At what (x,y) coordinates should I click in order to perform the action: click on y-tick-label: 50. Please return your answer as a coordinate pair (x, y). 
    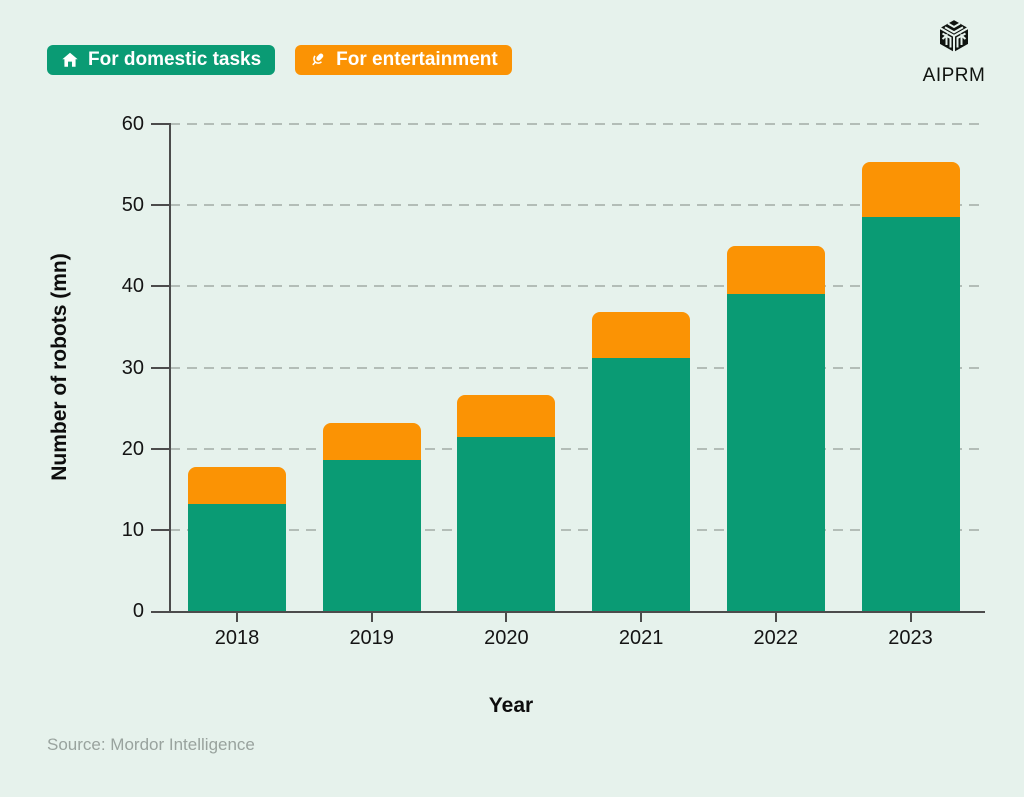
    Looking at the image, I should click on (132, 205).